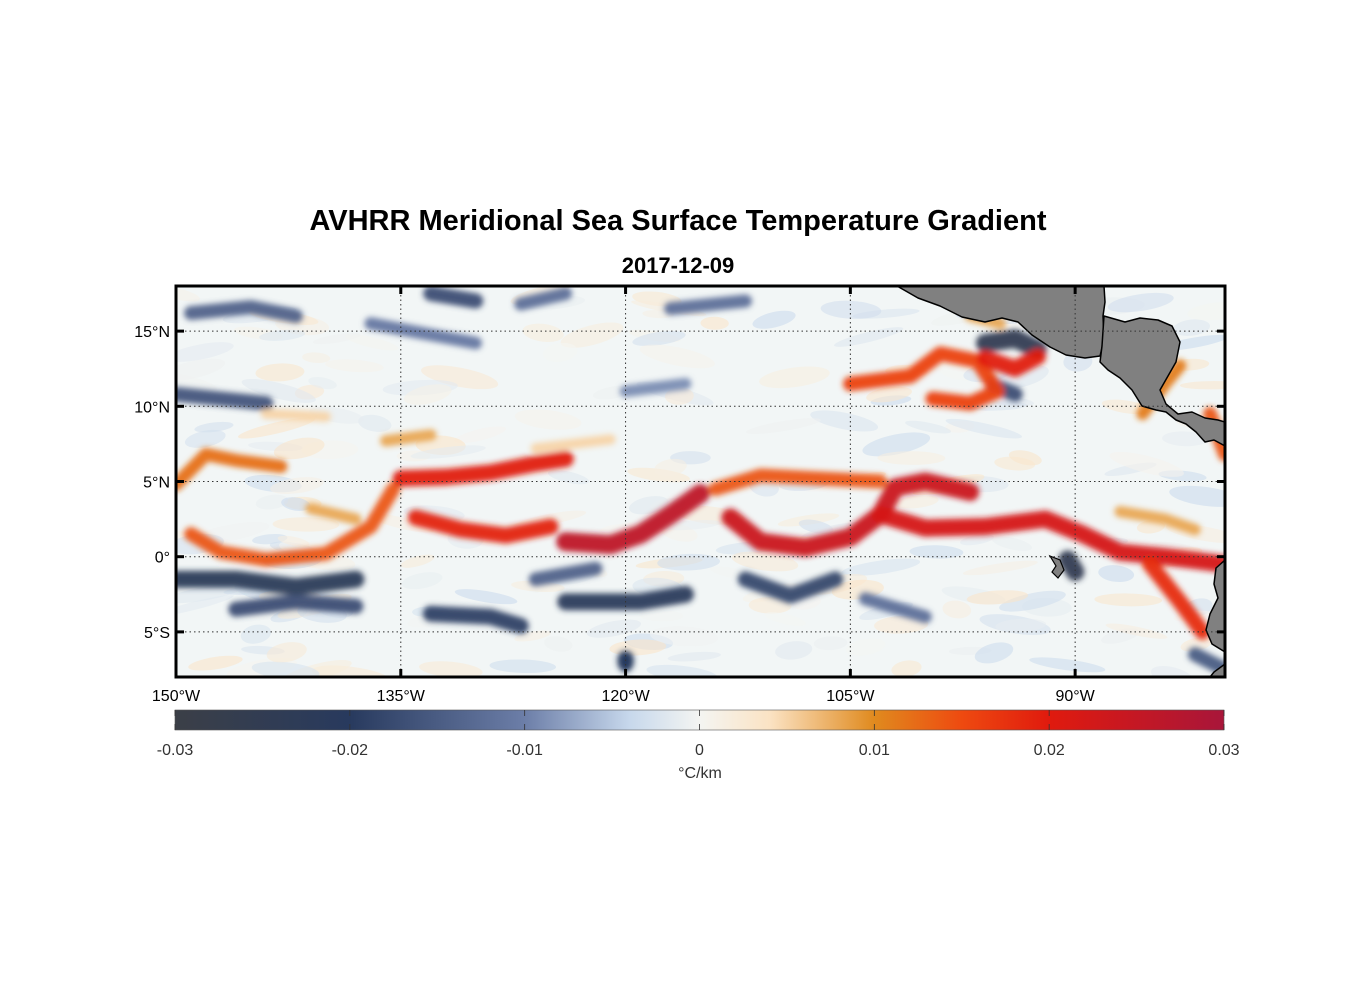 Image resolution: width=1356 pixels, height=1000 pixels. I want to click on colorbar-tick-label: -0.01, so click(524, 750).